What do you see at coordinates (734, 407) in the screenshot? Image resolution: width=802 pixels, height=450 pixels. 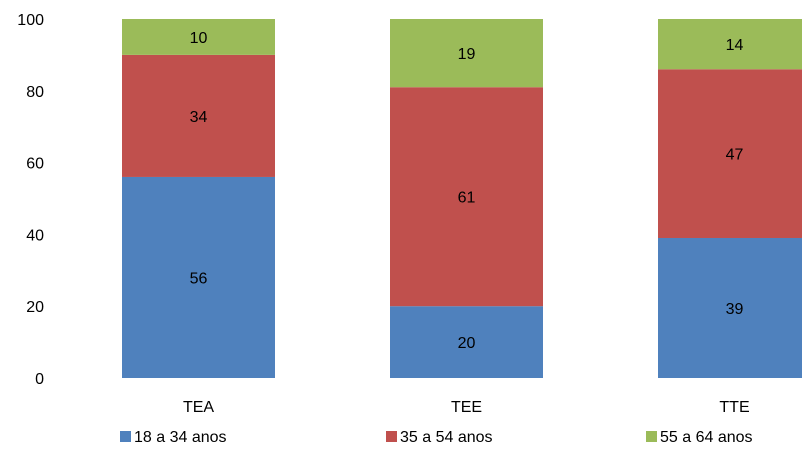 I see `category-label-tte: TTE` at bounding box center [734, 407].